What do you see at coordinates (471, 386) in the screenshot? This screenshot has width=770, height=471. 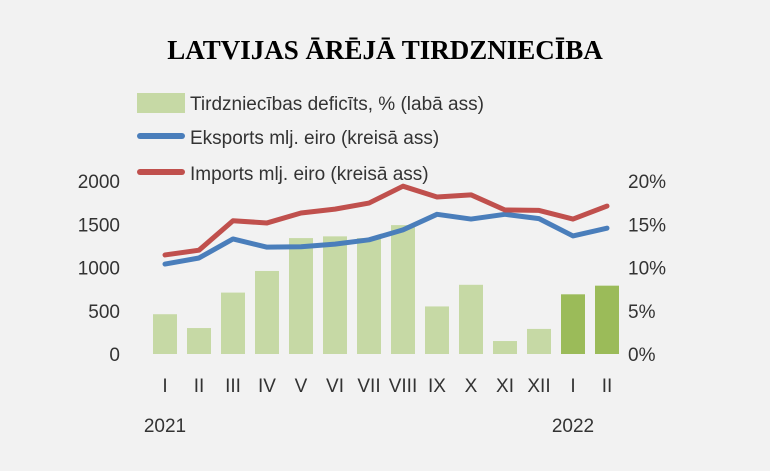 I see `x-tick-label: X` at bounding box center [471, 386].